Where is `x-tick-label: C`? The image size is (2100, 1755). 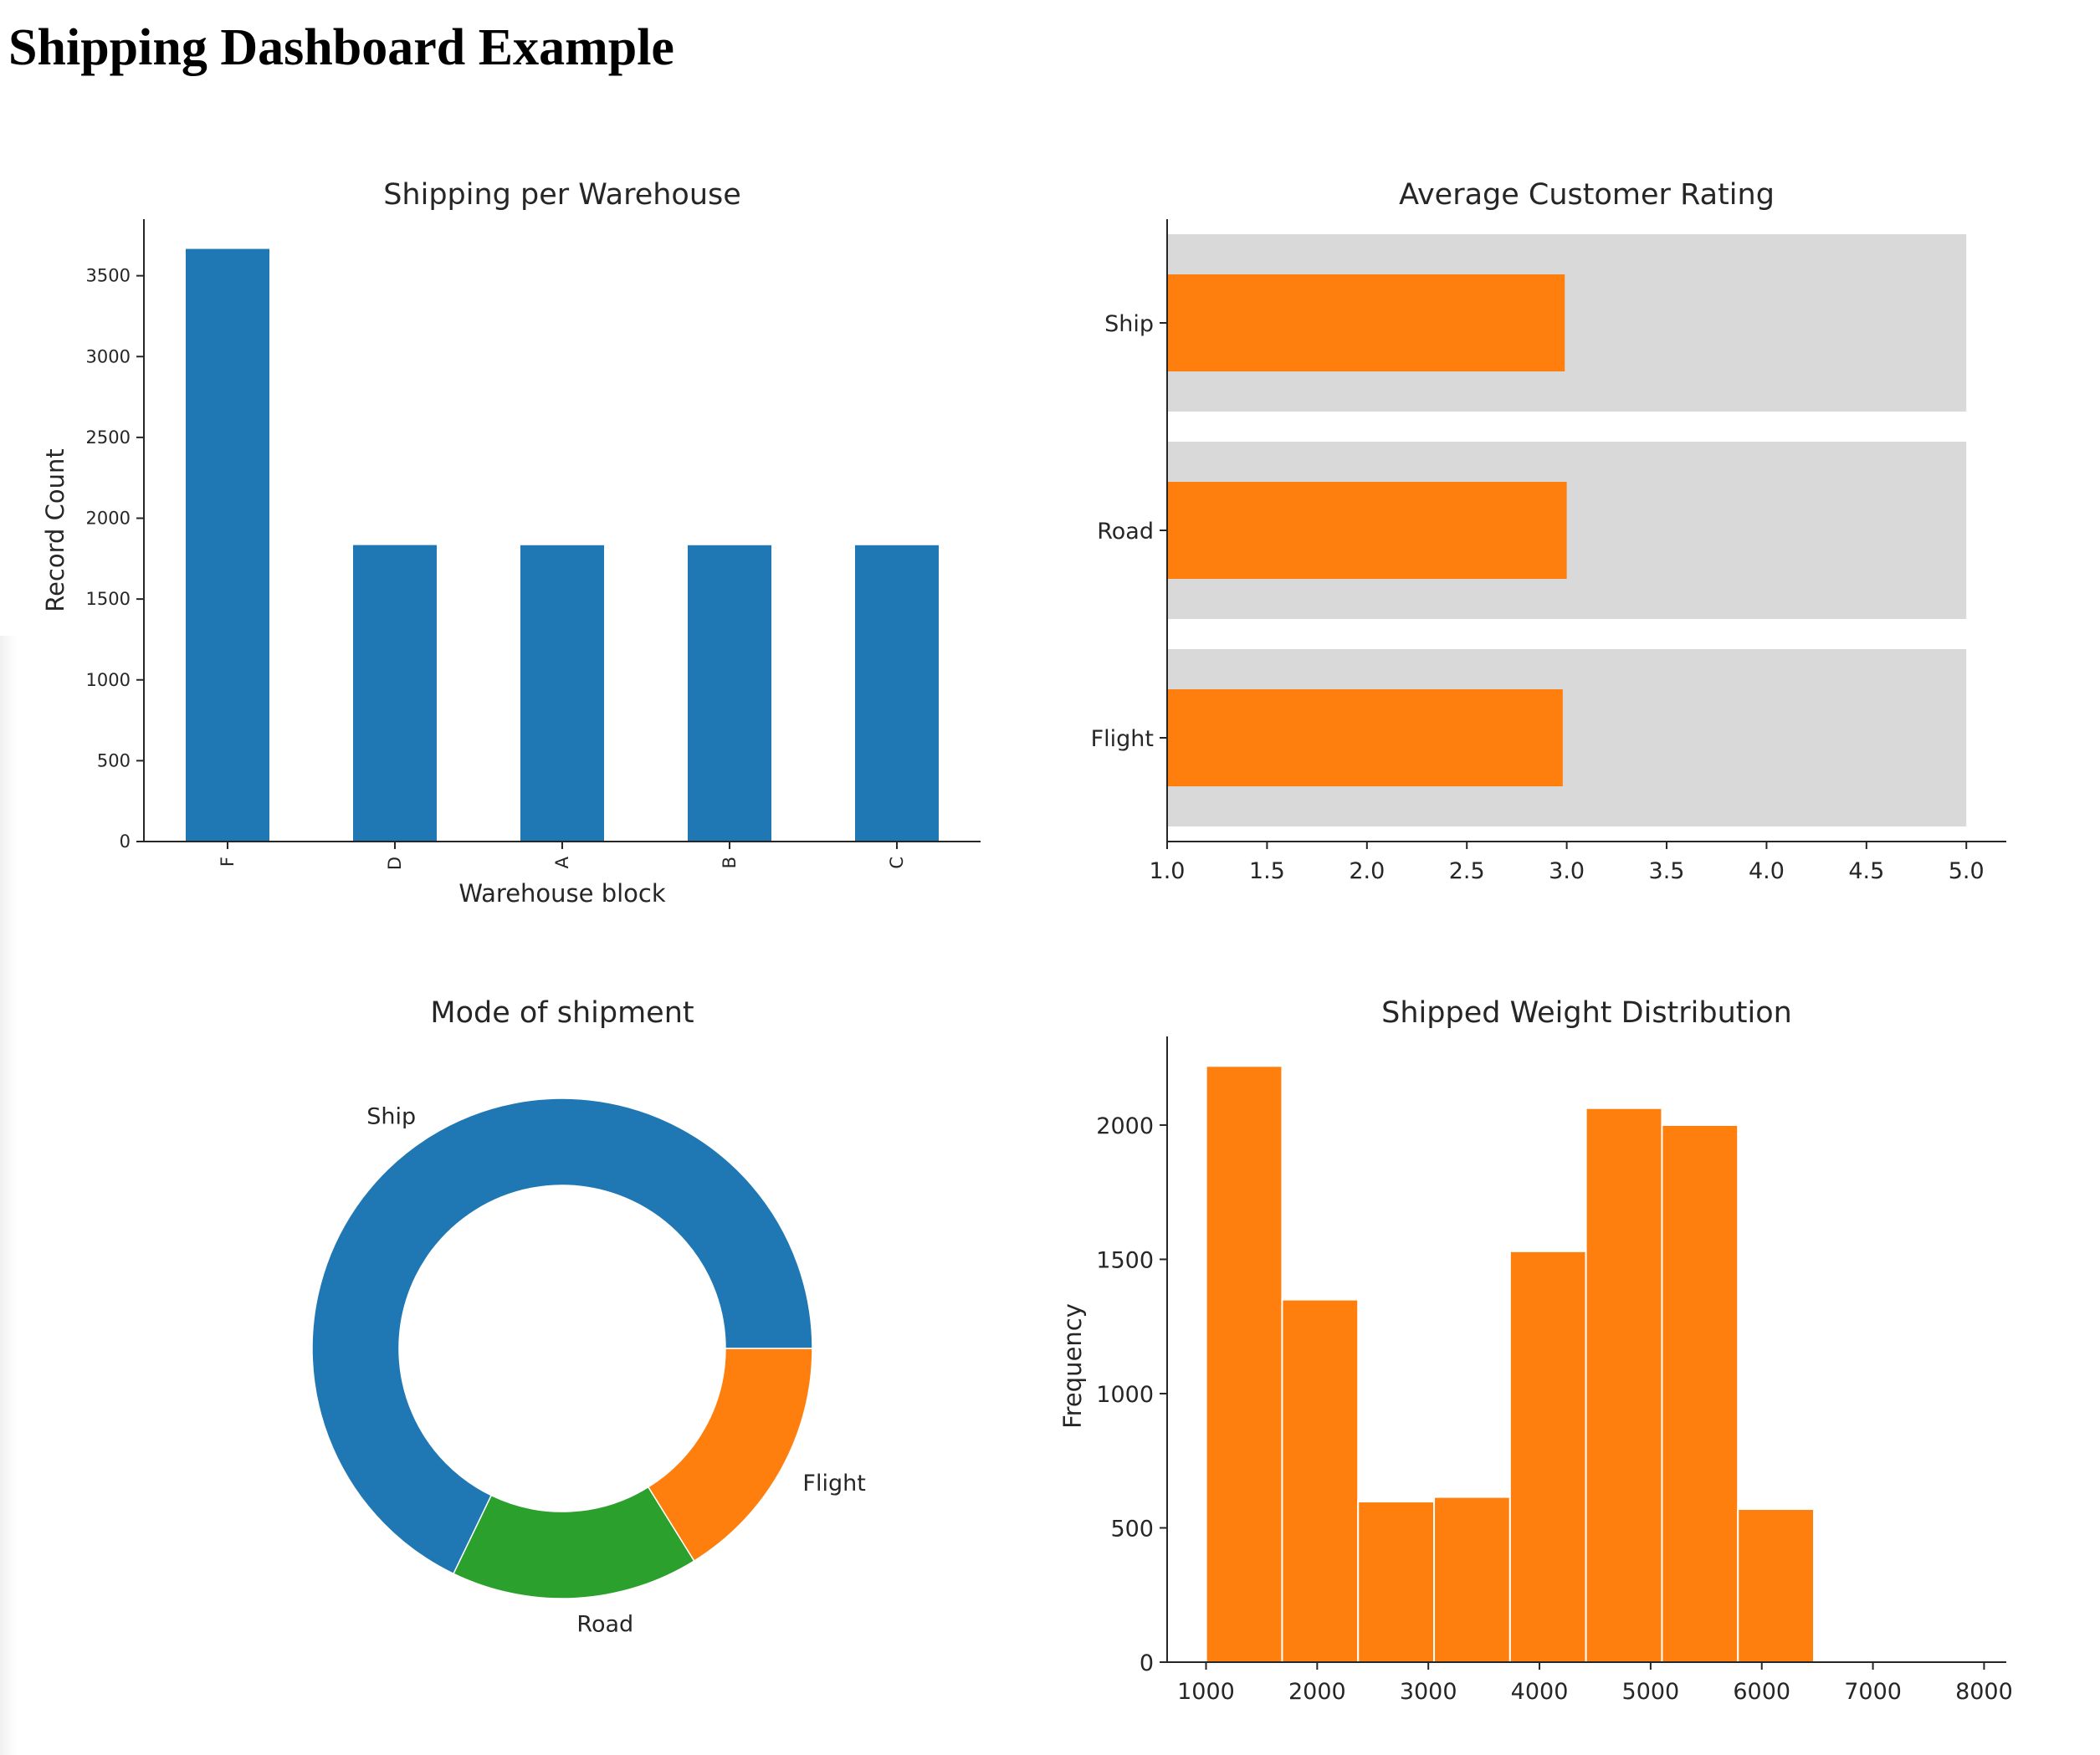
x-tick-label: C is located at coordinates (897, 863).